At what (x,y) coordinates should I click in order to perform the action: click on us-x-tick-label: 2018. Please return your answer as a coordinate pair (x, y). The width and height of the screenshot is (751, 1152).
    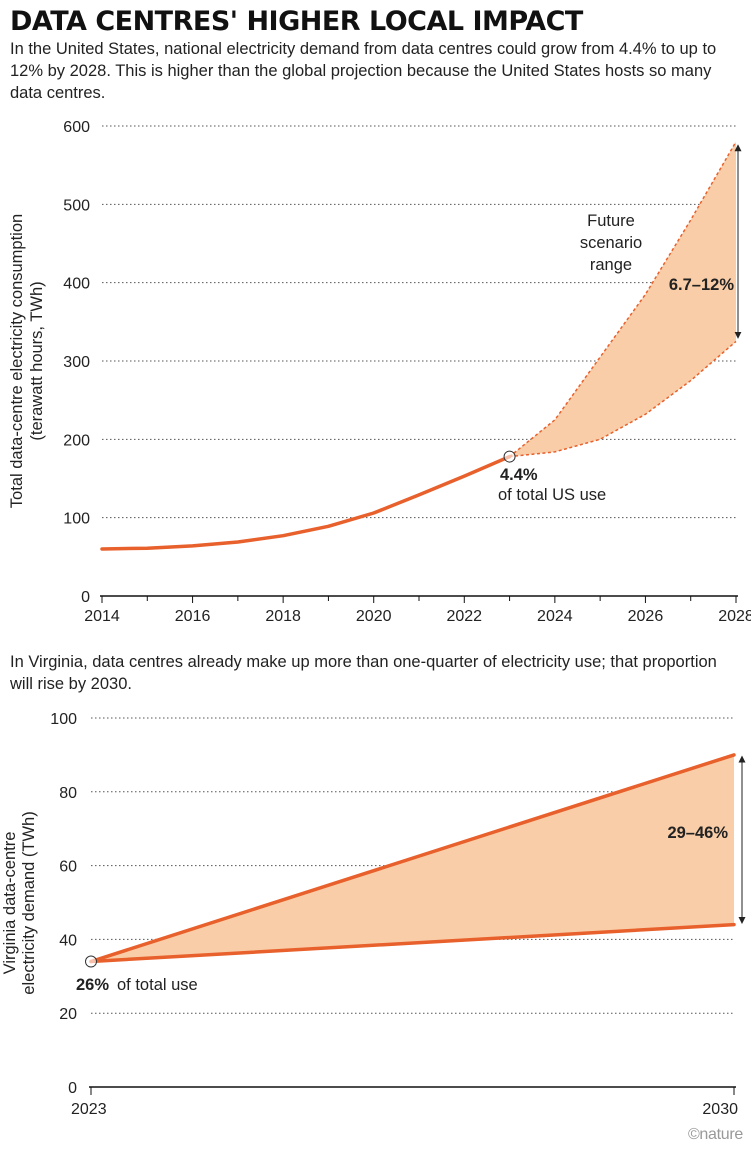
    Looking at the image, I should click on (283, 616).